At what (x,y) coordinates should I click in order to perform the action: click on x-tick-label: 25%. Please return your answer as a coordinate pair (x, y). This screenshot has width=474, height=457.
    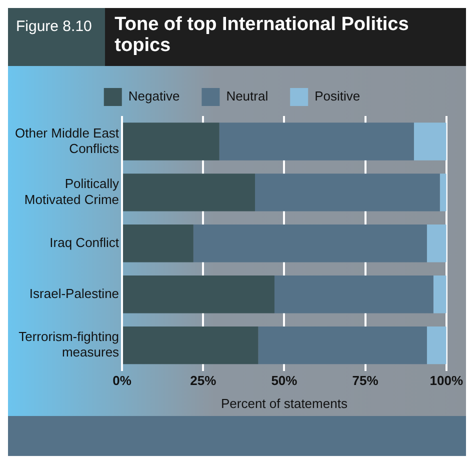
    Looking at the image, I should click on (203, 380).